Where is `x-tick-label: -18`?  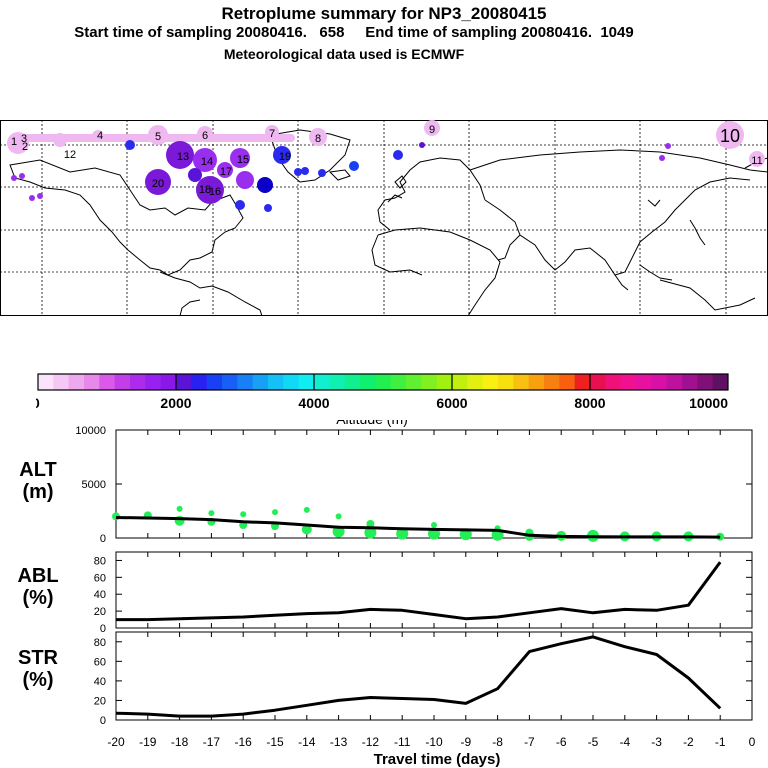
x-tick-label: -18 is located at coordinates (180, 742).